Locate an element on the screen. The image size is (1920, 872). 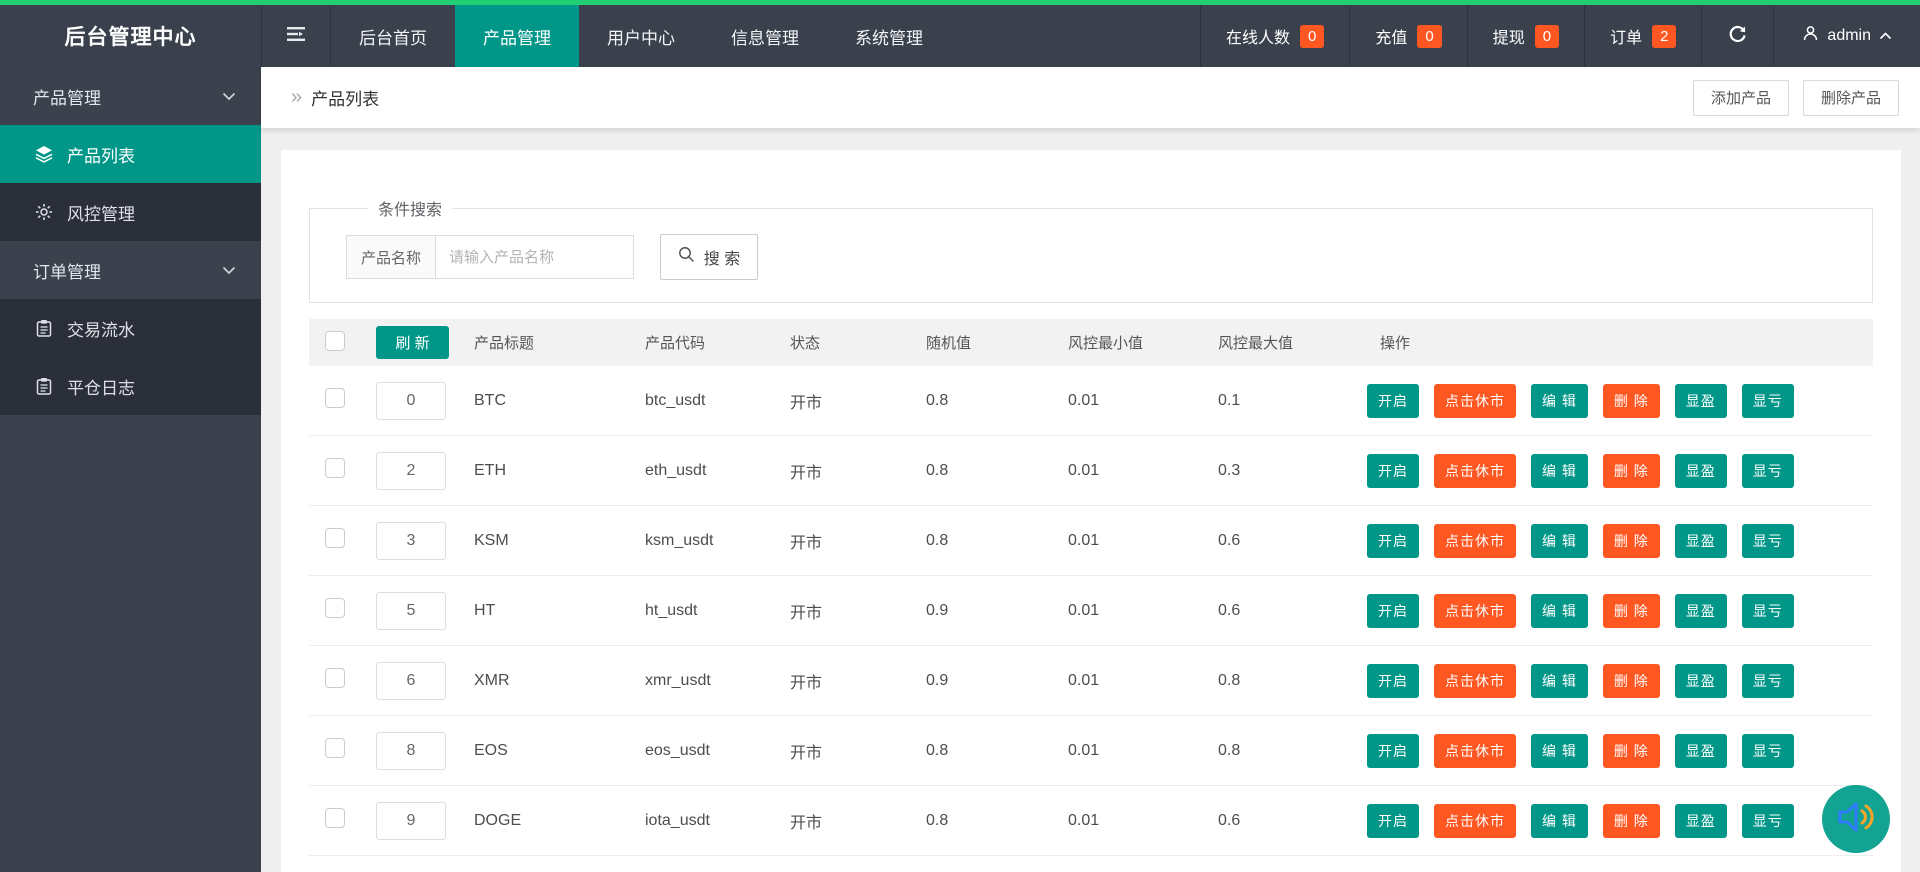
stat-label: 提现 is located at coordinates (1508, 38).